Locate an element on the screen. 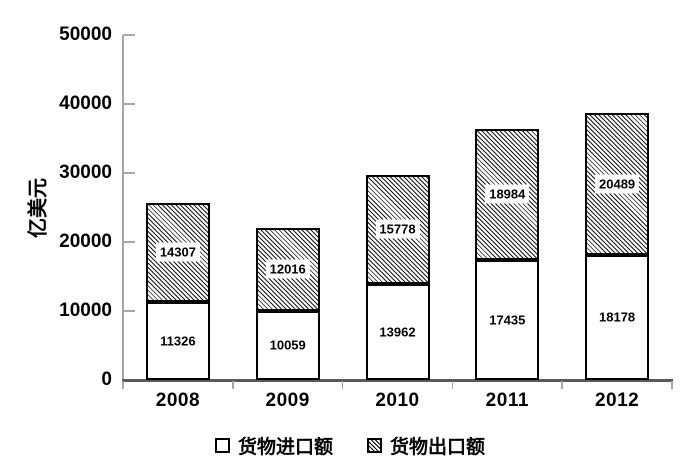 This screenshot has width=700, height=475. legend-item-exports: 货物出口额 is located at coordinates (426, 445).